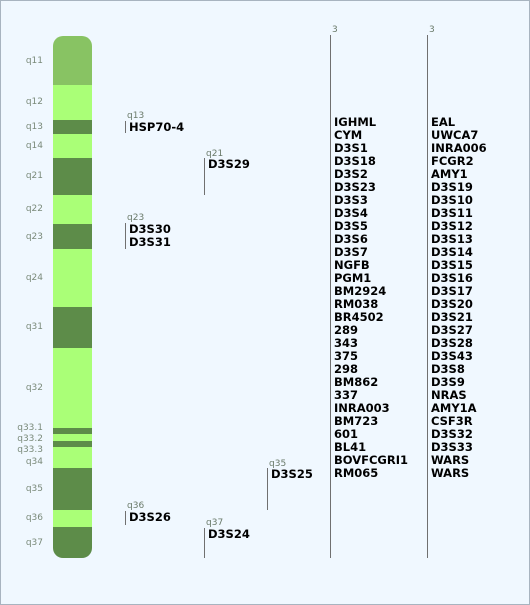 This screenshot has width=530, height=605. What do you see at coordinates (452, 226) in the screenshot?
I see `gene-label: D3S12` at bounding box center [452, 226].